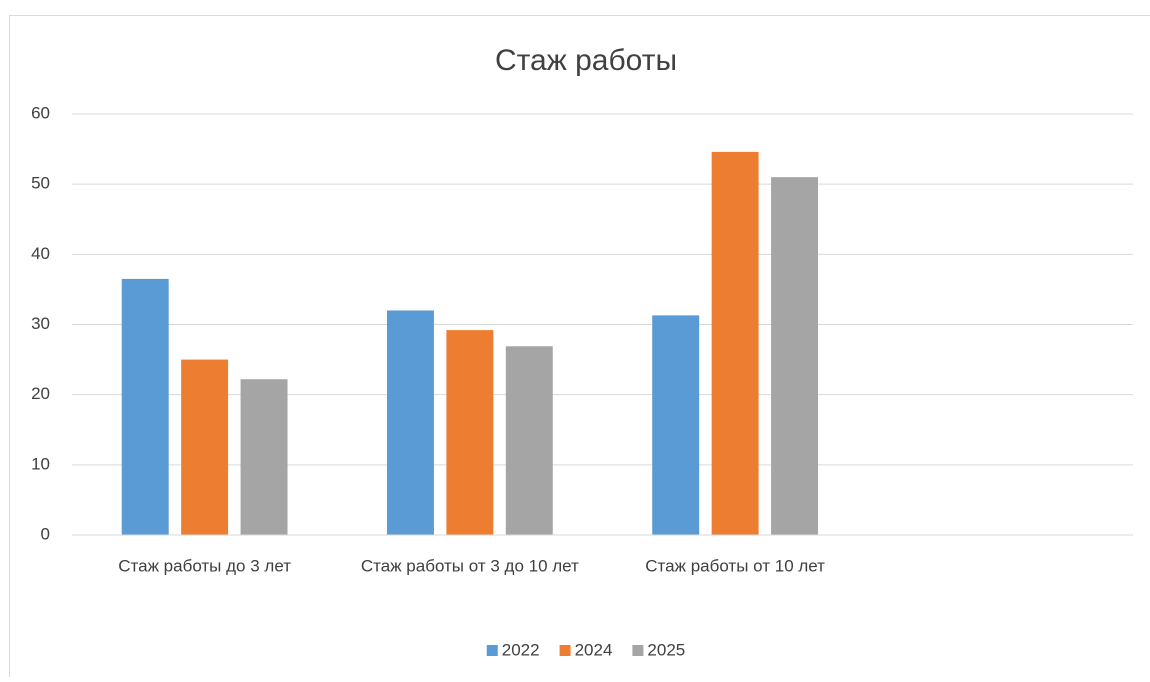 The width and height of the screenshot is (1150, 682). Describe the element at coordinates (40, 463) in the screenshot. I see `y-tick-label: 10` at that location.